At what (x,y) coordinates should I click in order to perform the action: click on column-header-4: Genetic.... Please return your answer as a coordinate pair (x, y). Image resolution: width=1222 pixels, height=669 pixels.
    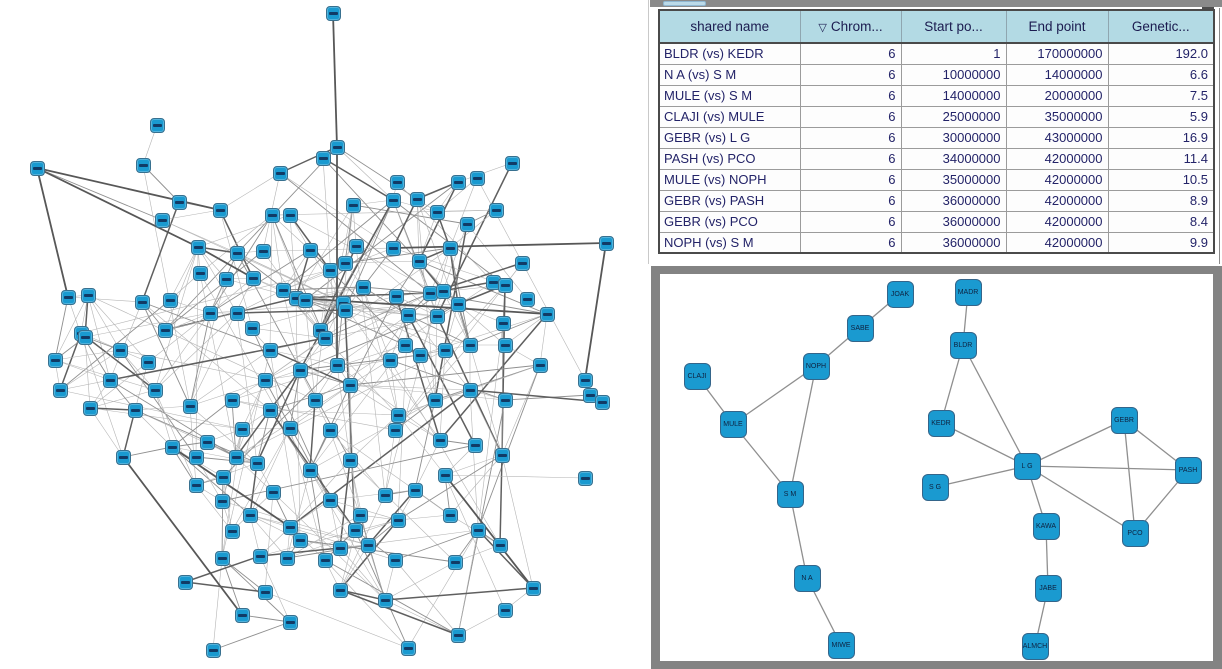
    Looking at the image, I should click on (1161, 26).